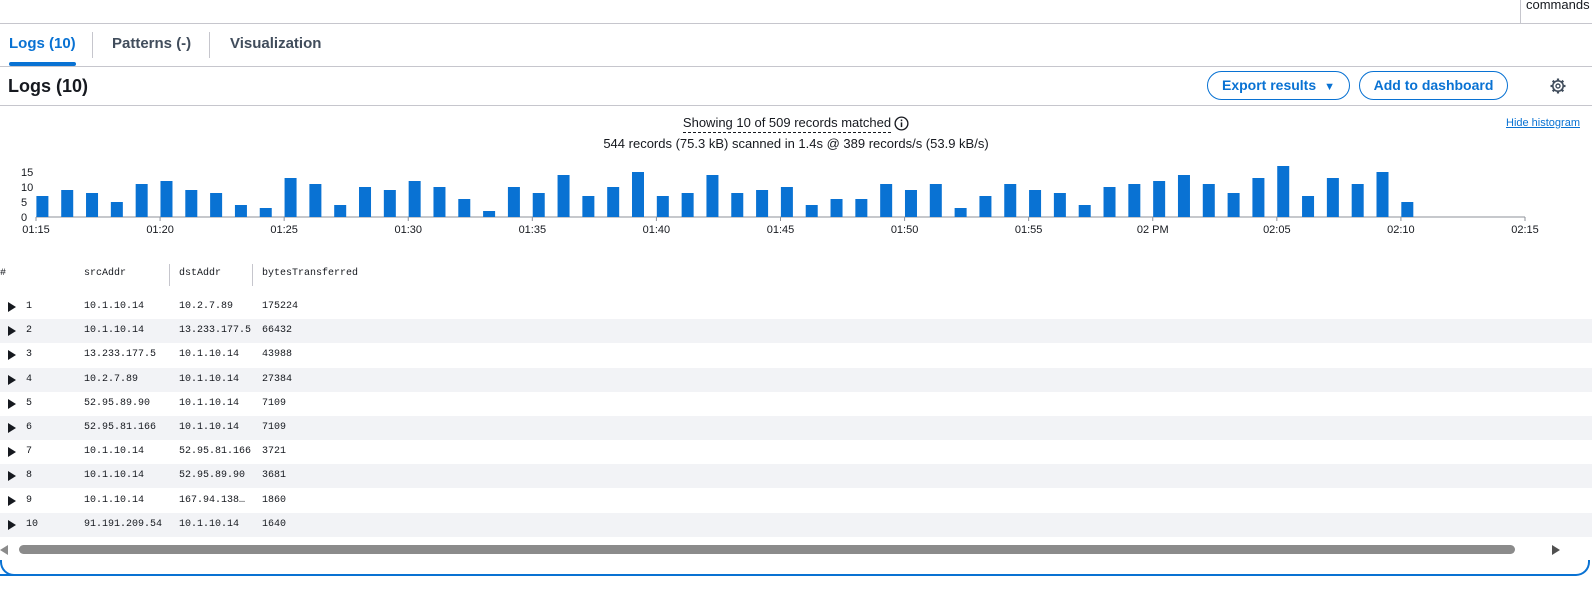 This screenshot has width=1592, height=602. I want to click on add-to-dashboard-button: Add to dashboard, so click(1433, 85).